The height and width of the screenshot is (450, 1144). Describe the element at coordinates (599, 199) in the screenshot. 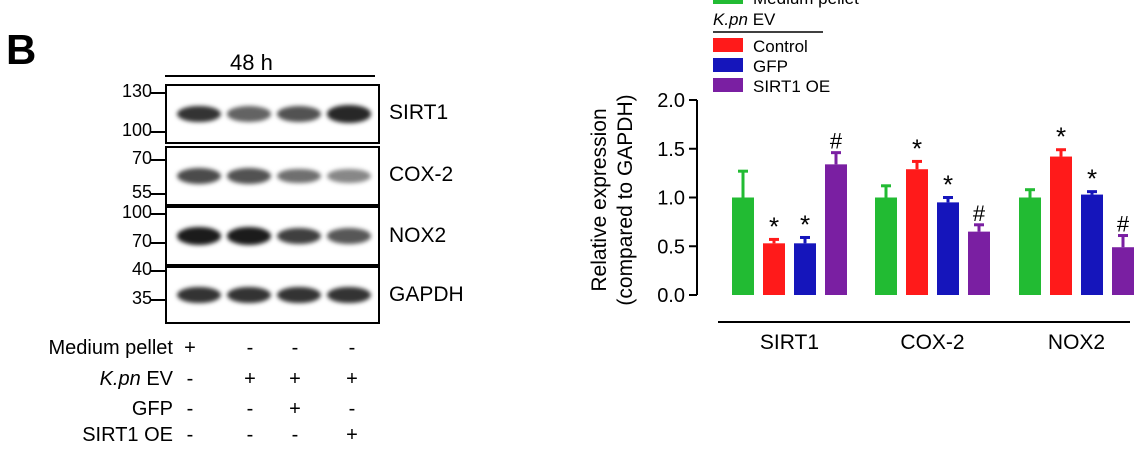

I see `y-axis-label: Relative expression` at that location.